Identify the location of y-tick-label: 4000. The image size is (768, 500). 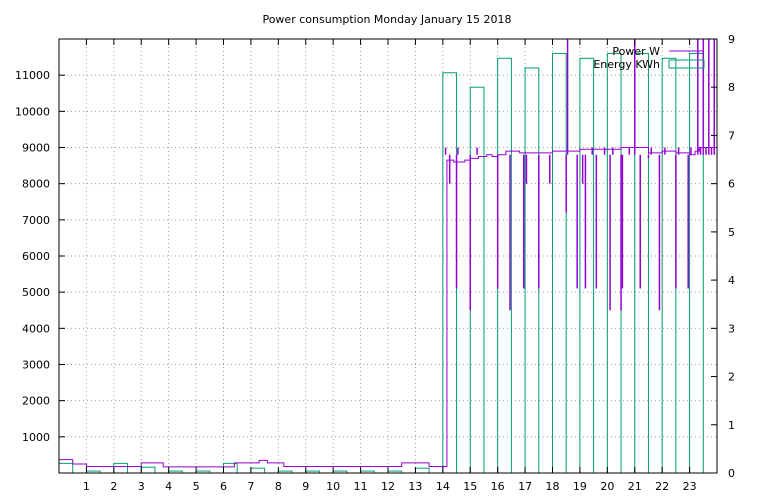
(36, 328).